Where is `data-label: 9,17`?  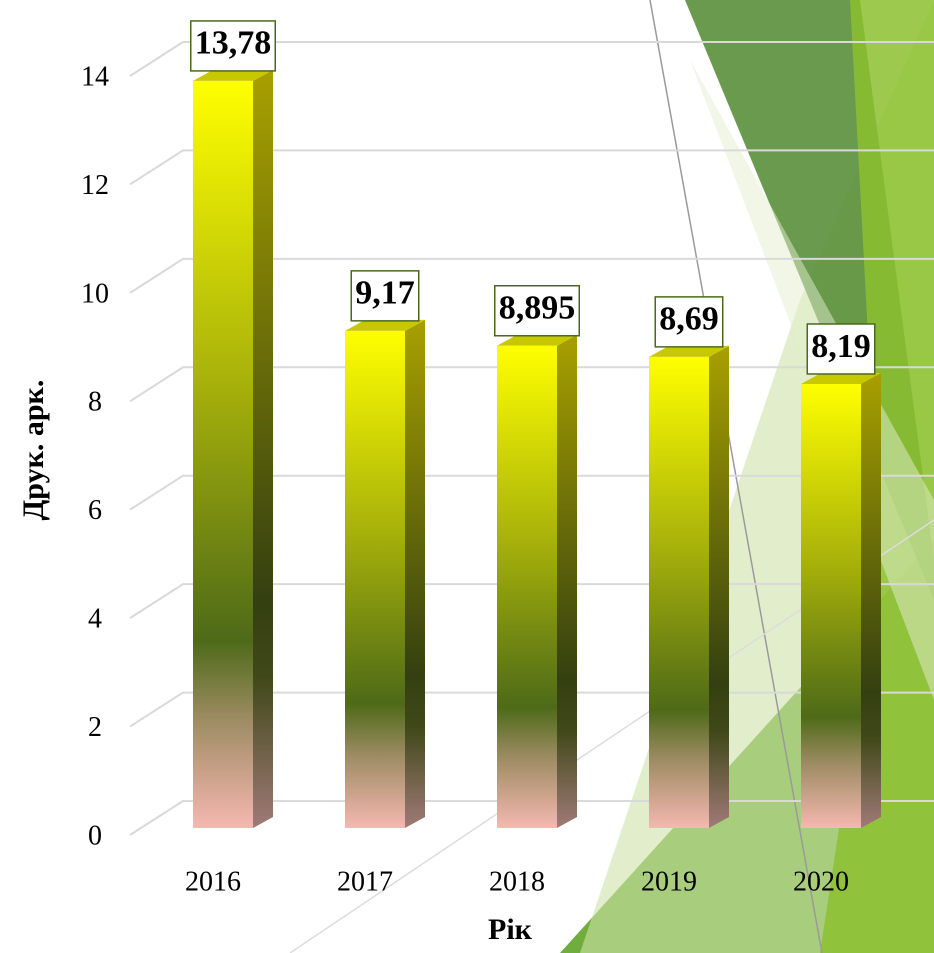 data-label: 9,17 is located at coordinates (385, 293).